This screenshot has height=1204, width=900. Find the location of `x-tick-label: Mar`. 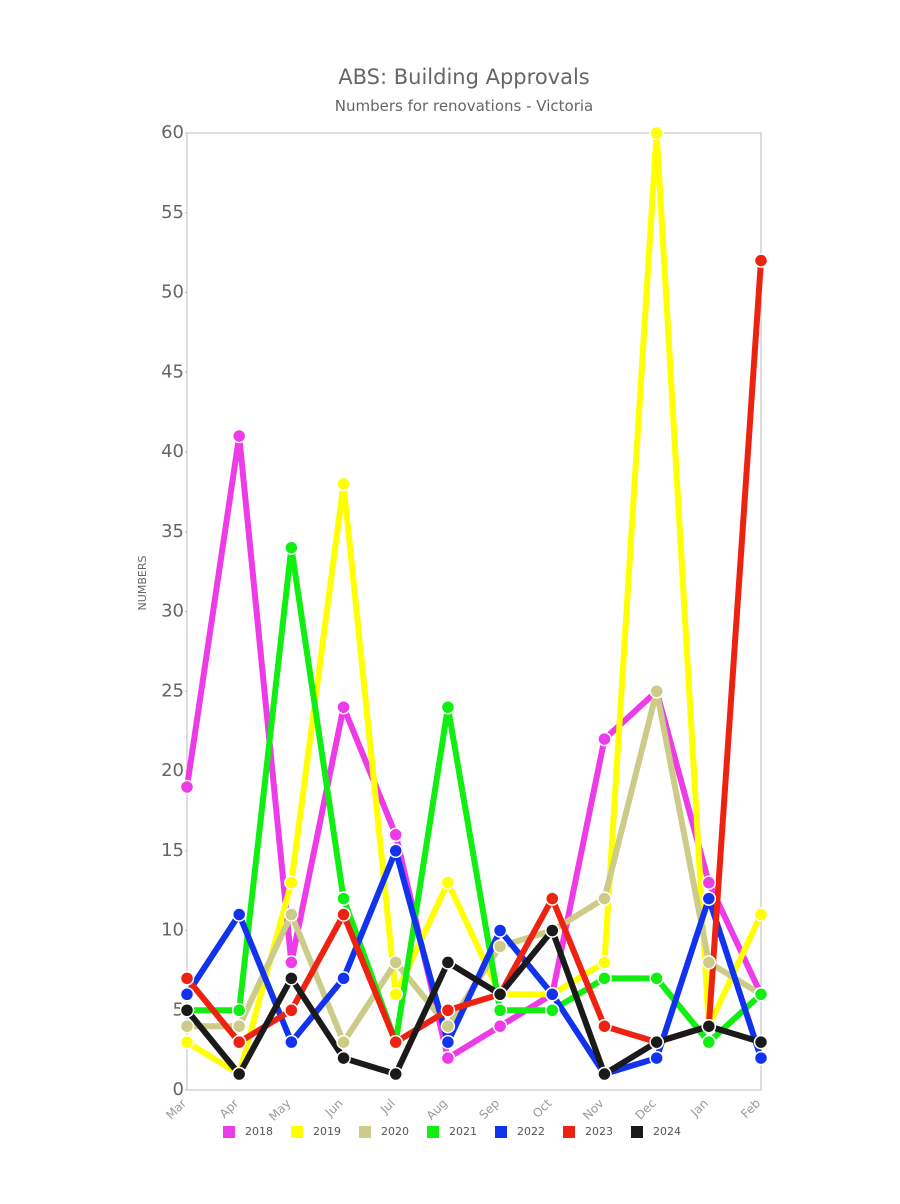

x-tick-label: Mar is located at coordinates (176, 1109).